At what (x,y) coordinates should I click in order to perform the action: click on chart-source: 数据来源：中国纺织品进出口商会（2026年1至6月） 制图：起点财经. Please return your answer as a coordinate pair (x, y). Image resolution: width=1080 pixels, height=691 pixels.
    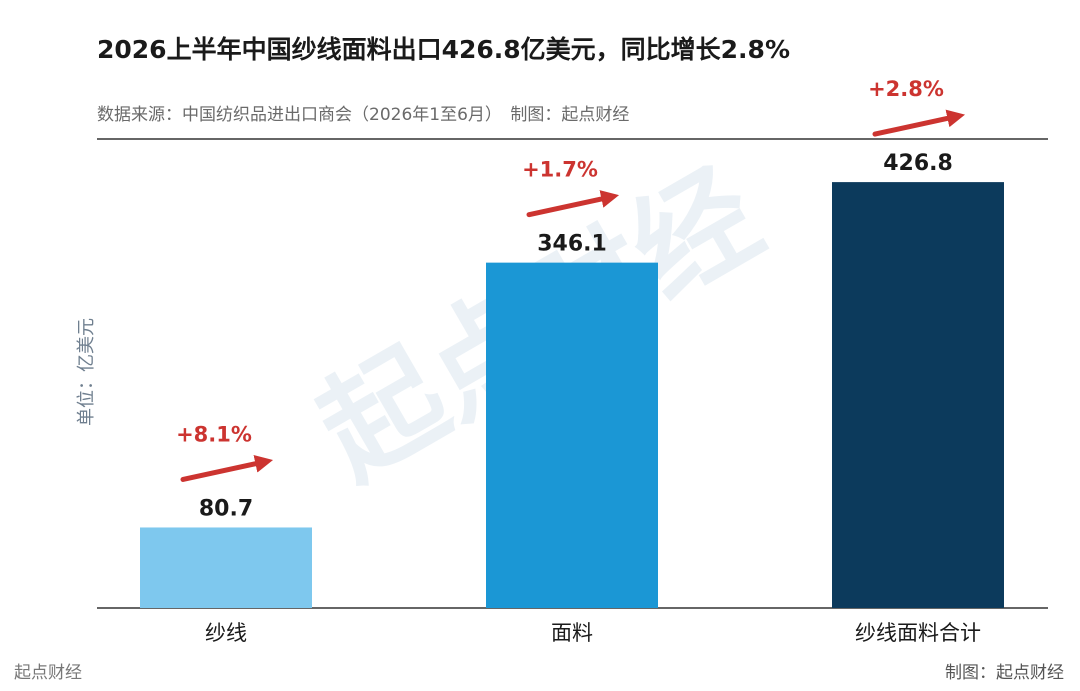
    Looking at the image, I should click on (363, 115).